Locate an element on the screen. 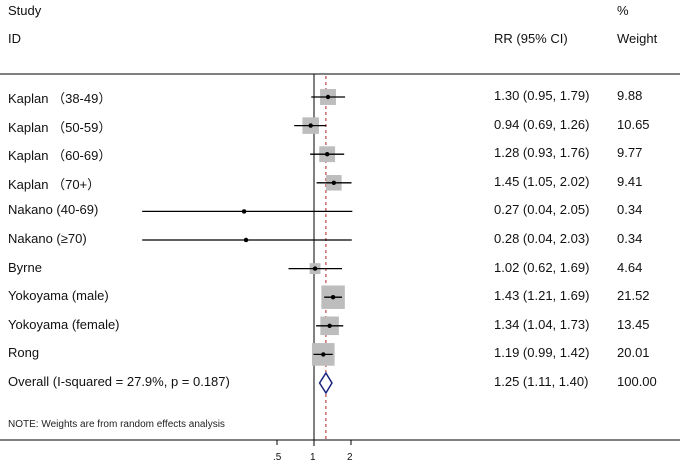 The image size is (680, 470). weight-value: 10.65 is located at coordinates (633, 124).